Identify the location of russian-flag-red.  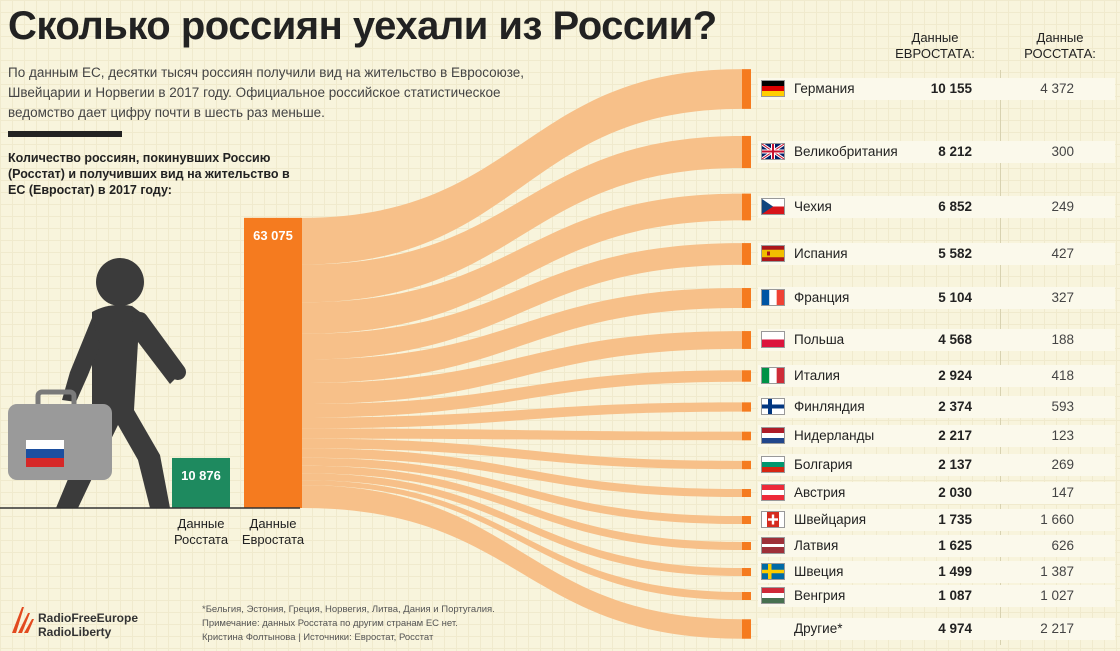
(45, 462).